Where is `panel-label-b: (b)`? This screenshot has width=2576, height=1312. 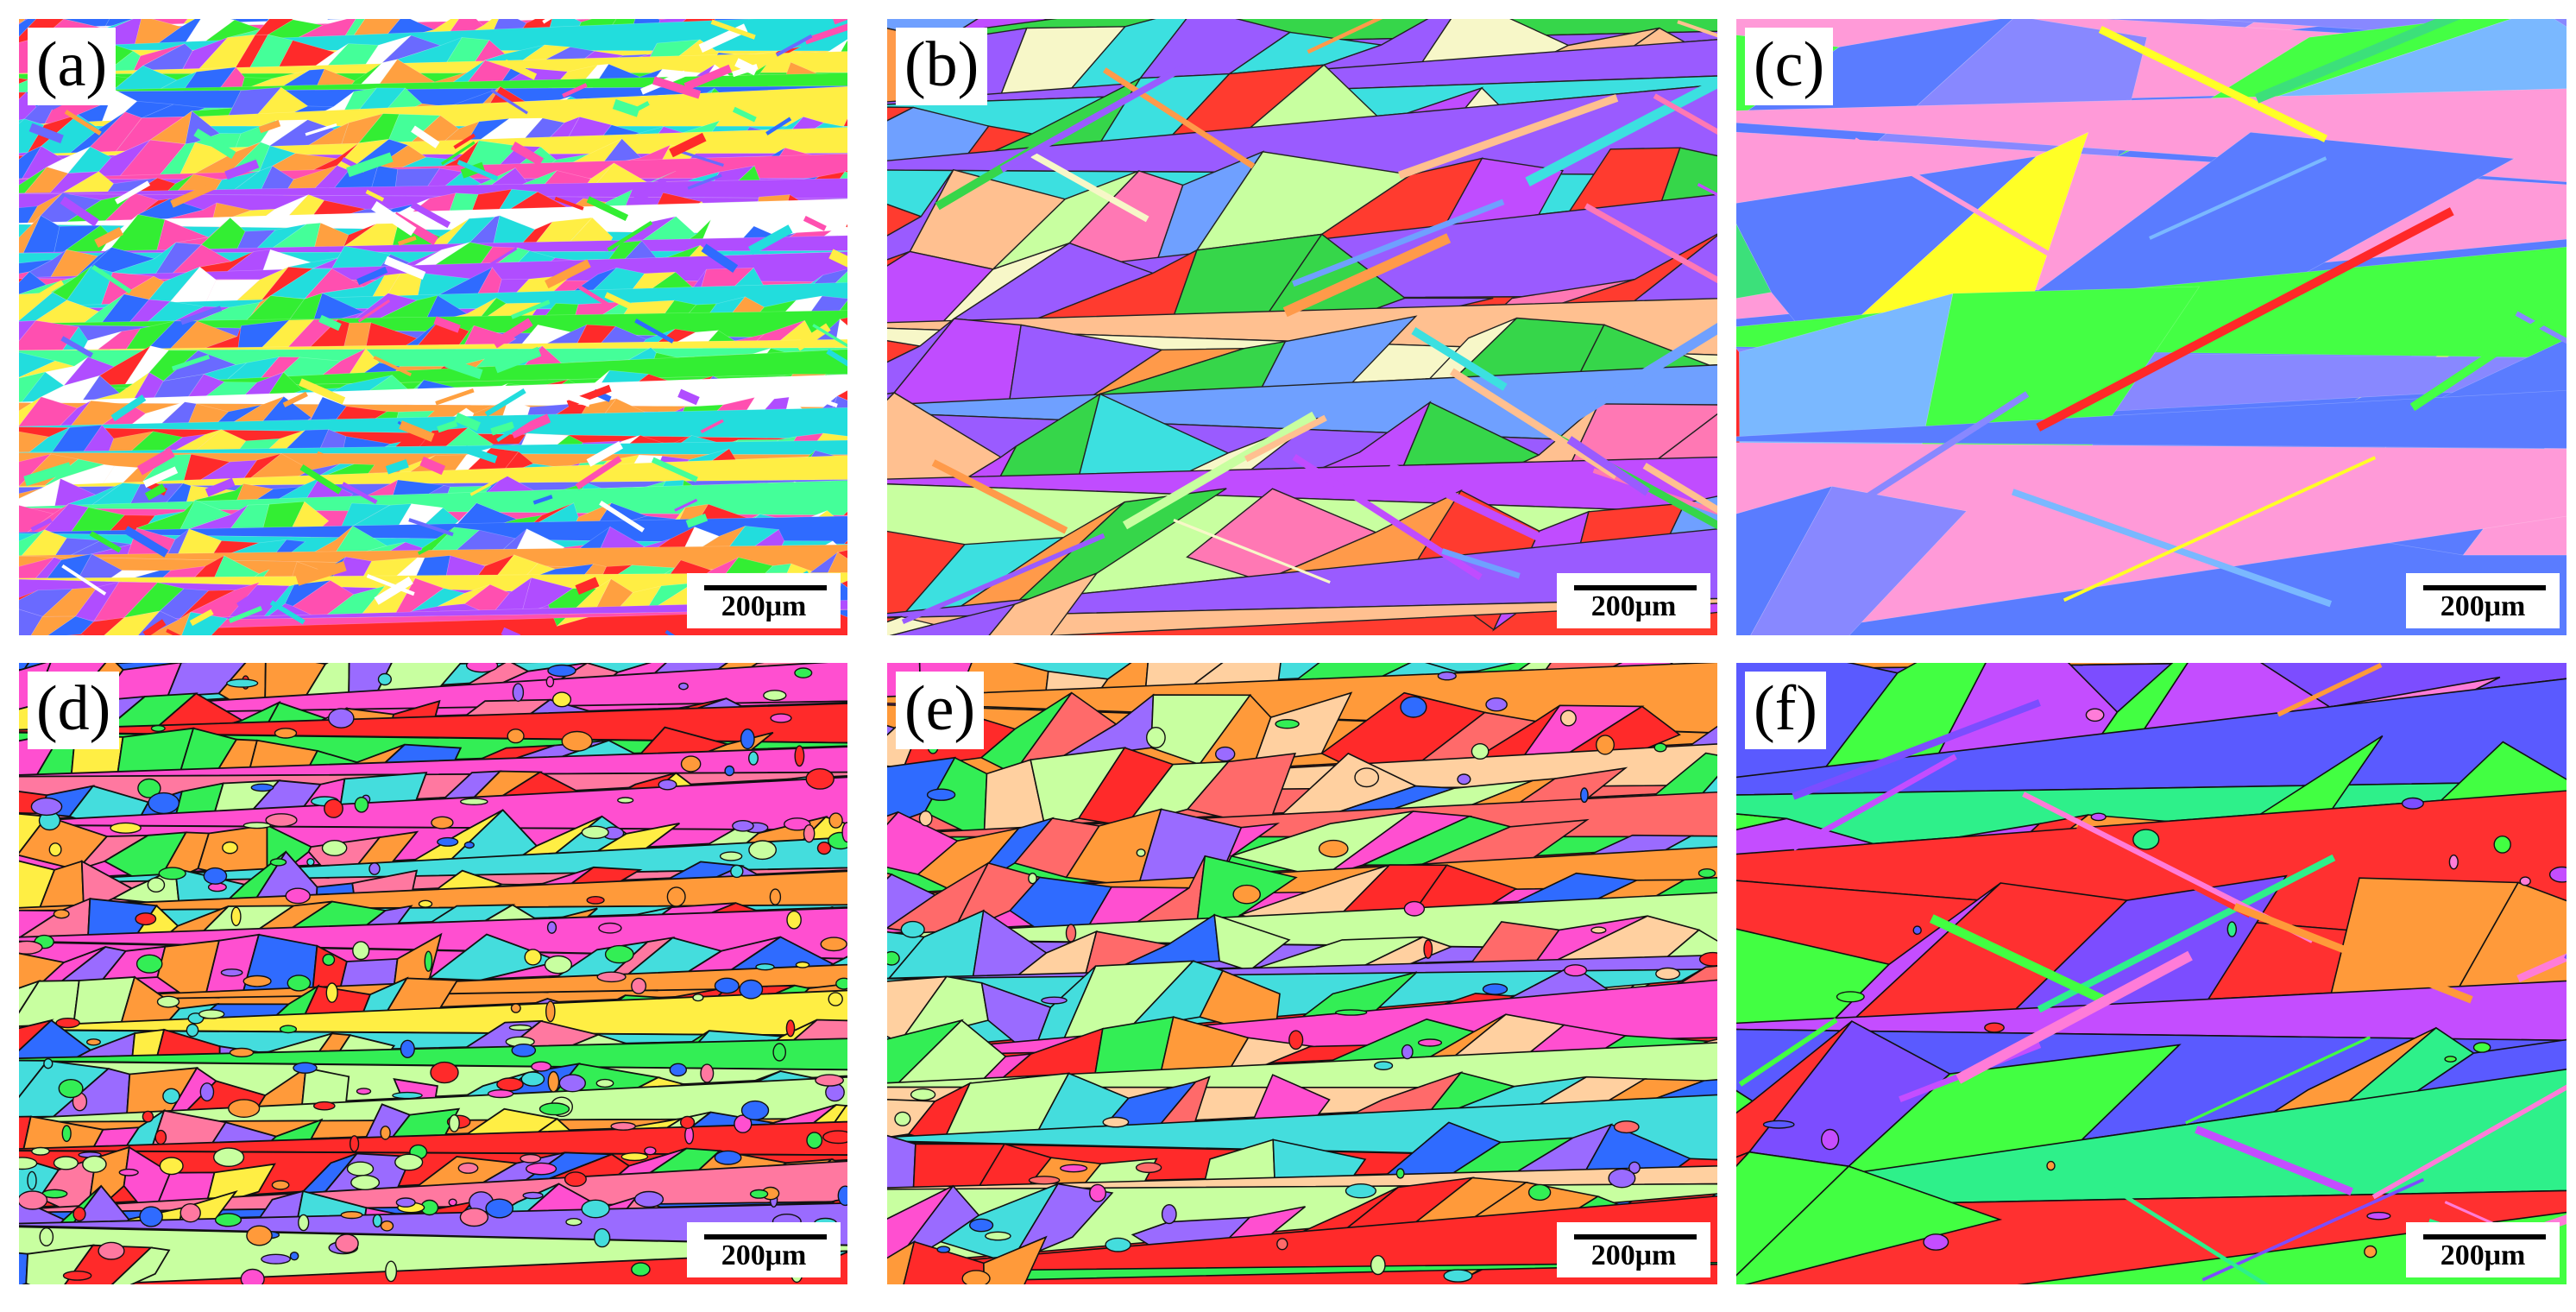 panel-label-b: (b) is located at coordinates (942, 66).